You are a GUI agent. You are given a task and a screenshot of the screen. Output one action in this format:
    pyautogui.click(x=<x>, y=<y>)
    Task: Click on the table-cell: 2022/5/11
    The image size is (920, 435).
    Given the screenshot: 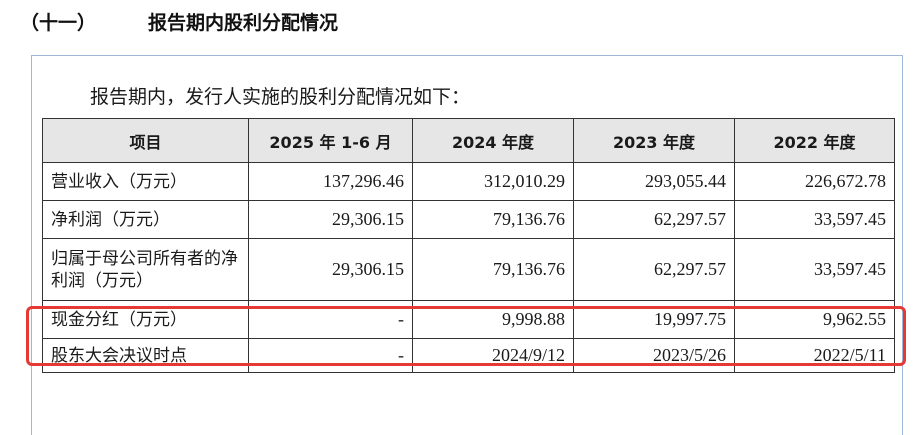 What is the action you would take?
    pyautogui.click(x=814, y=355)
    